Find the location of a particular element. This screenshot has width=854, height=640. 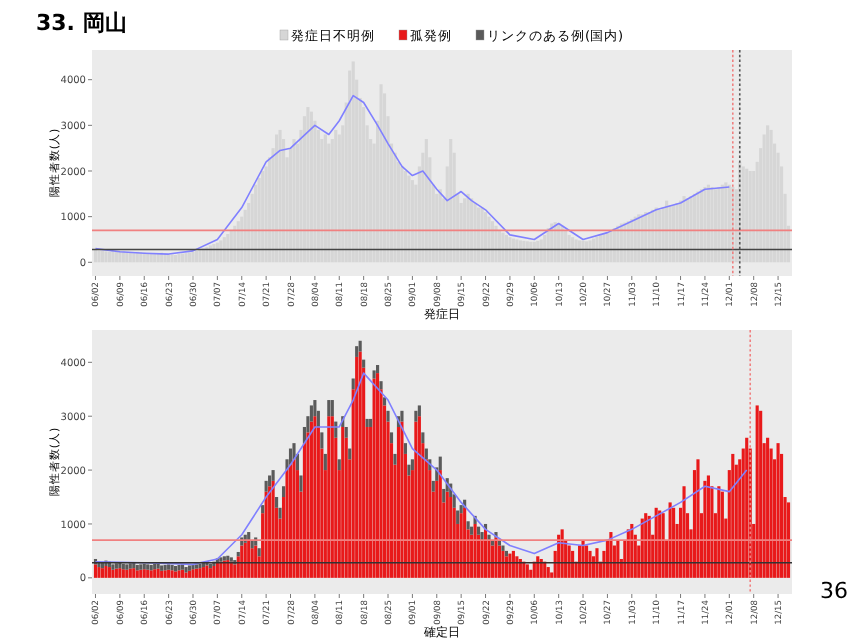

text: 36 is located at coordinates (834, 591).